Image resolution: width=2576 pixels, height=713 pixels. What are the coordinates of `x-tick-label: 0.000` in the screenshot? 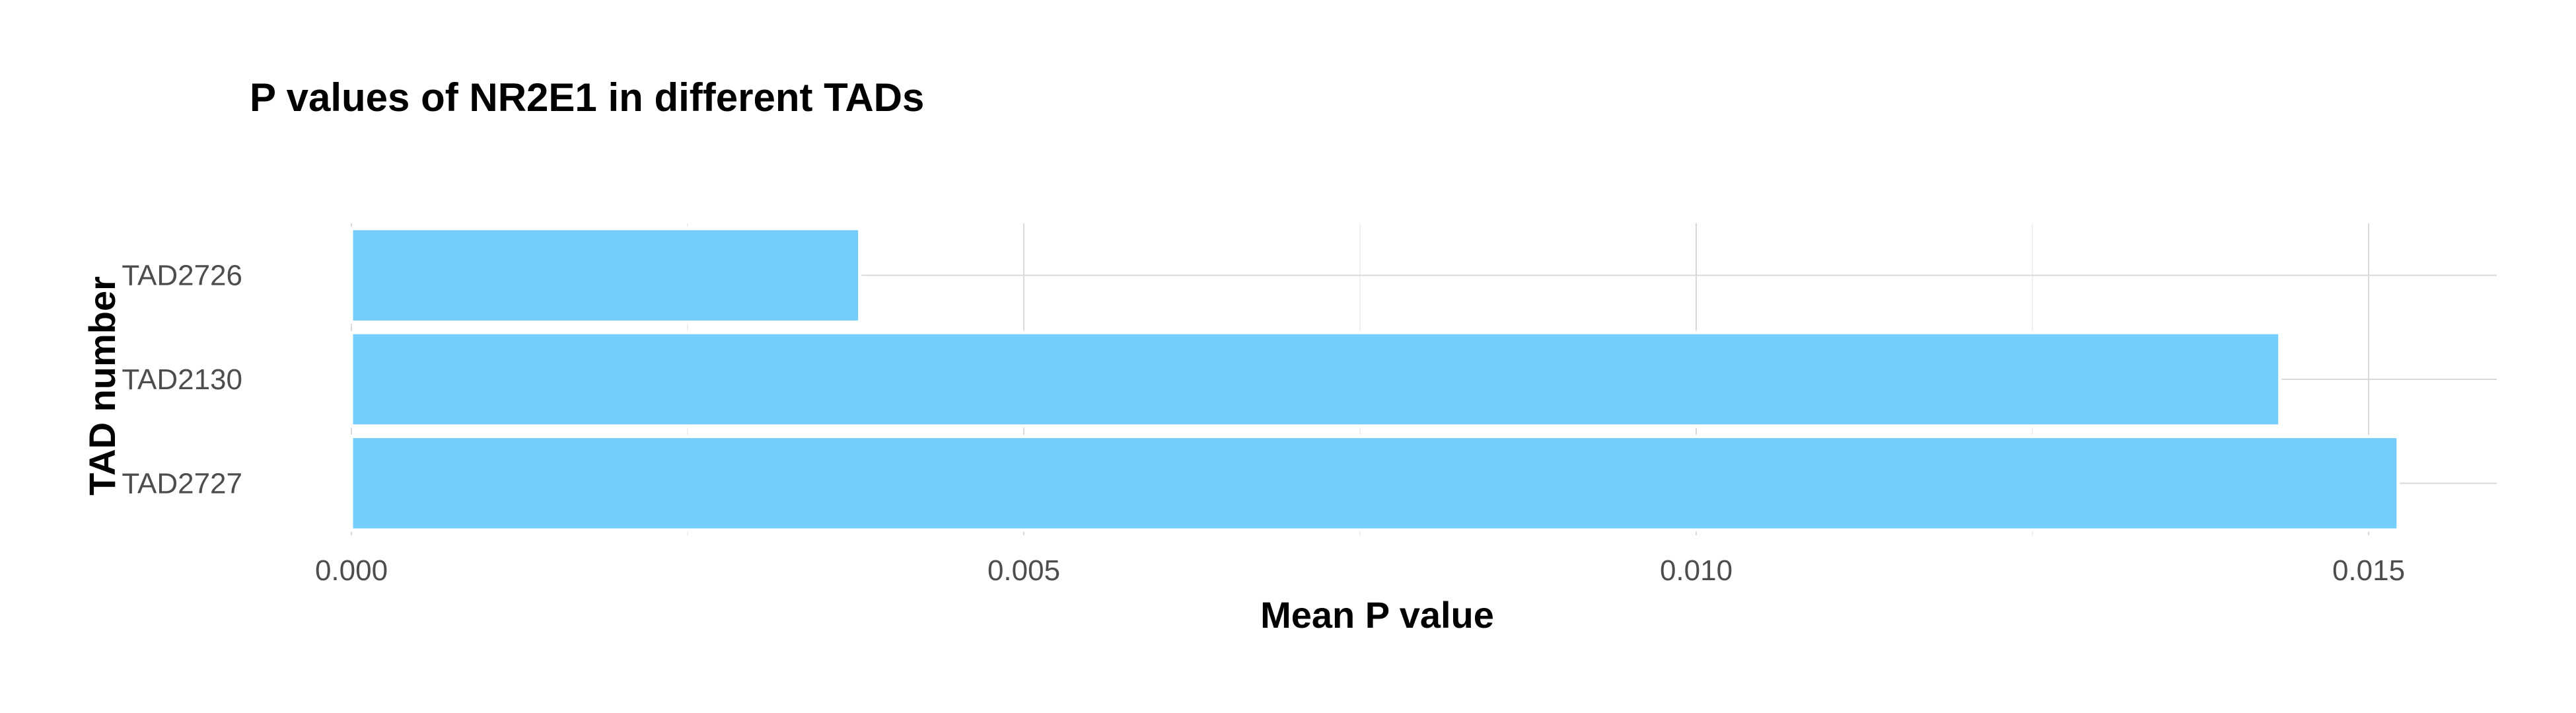 It's located at (351, 570).